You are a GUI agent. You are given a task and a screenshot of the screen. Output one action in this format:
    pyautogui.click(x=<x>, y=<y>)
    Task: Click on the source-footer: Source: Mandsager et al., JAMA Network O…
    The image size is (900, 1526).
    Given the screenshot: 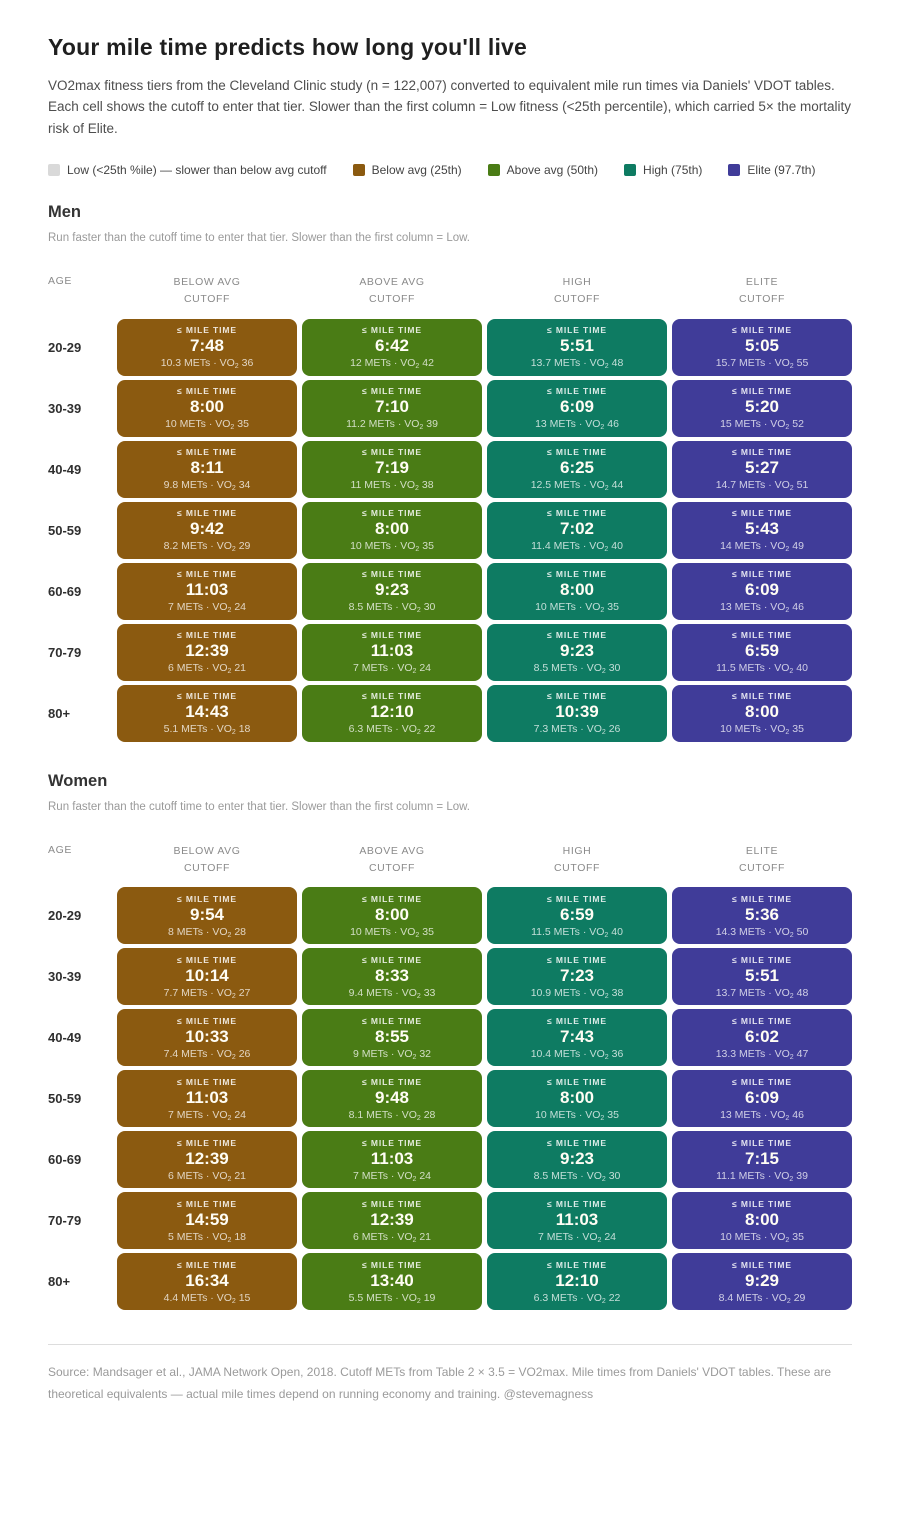 What is the action you would take?
    pyautogui.click(x=440, y=1383)
    